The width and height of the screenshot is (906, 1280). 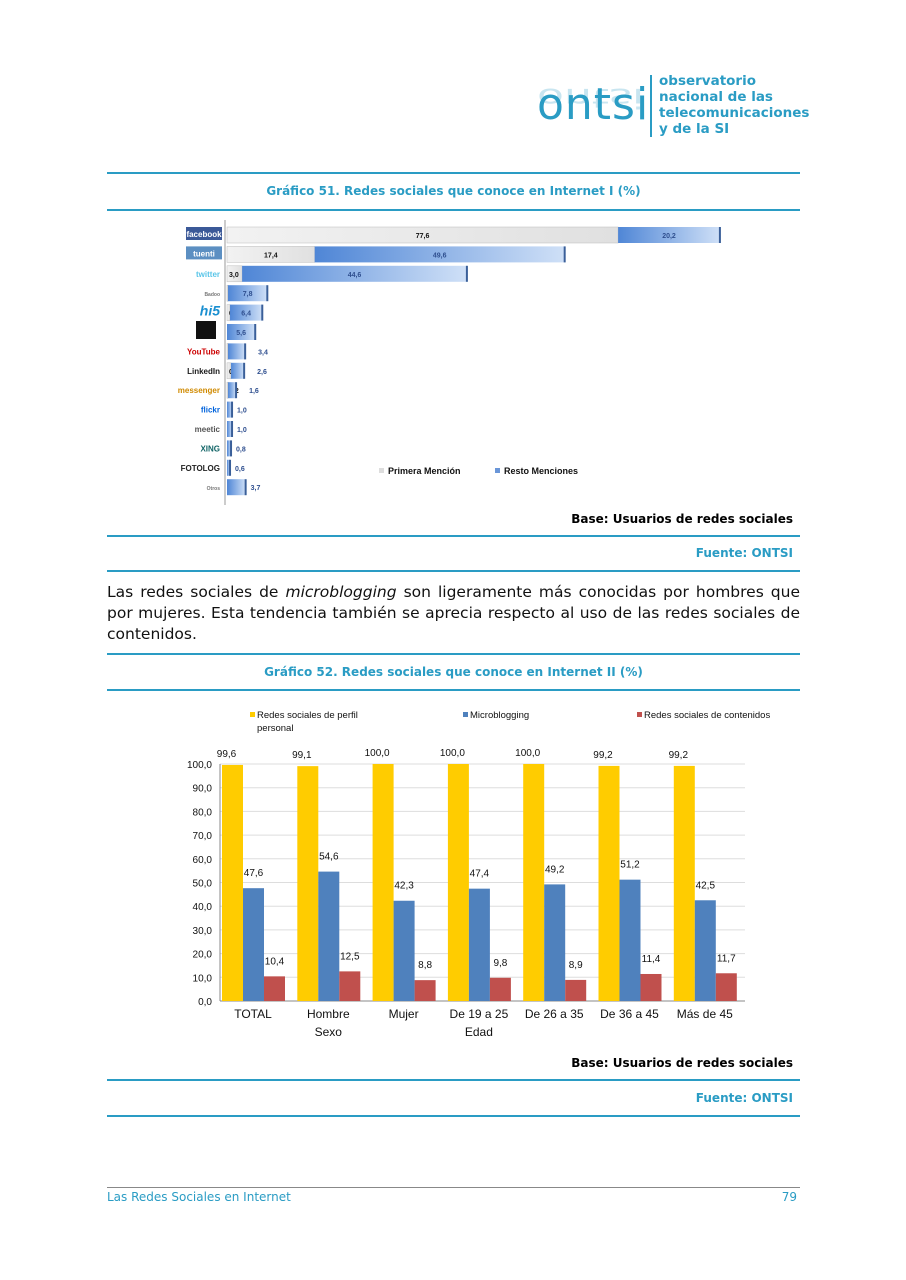 I want to click on x-tick-label: De 36 a 45, so click(x=629, y=1014).